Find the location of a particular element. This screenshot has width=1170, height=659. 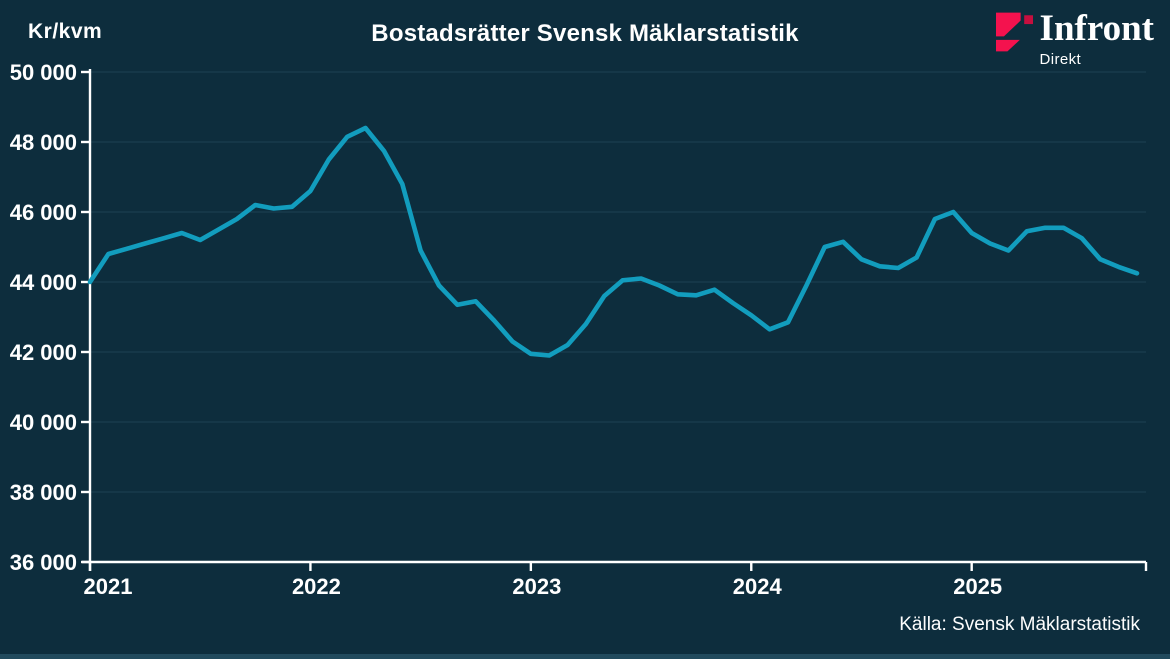

y-tick-label: 40 000 is located at coordinates (43, 422).